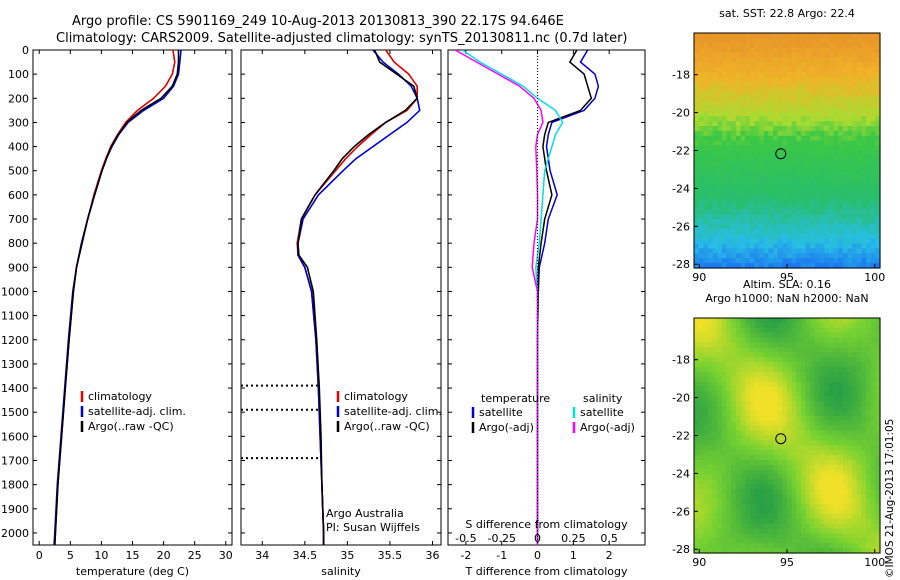 This screenshot has height=580, width=900. I want to click on salinity-tick-label: 0, so click(537, 538).